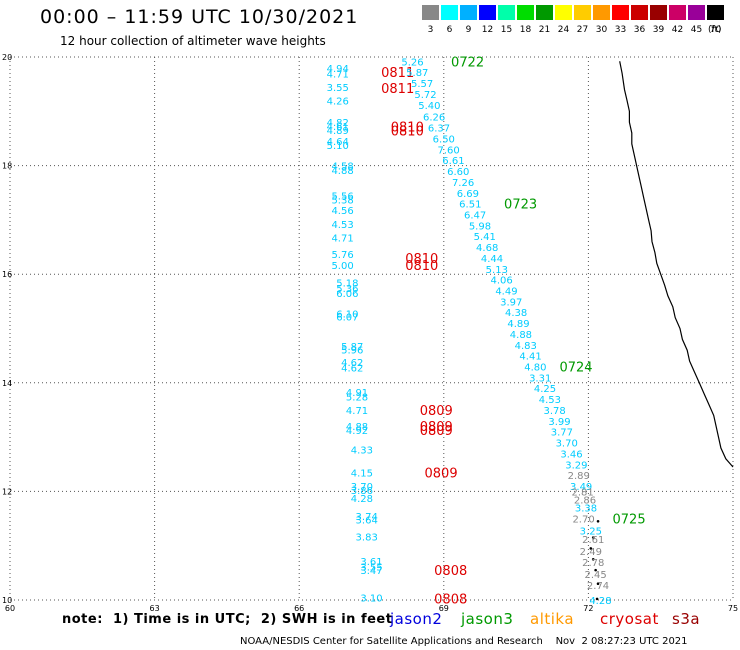 This screenshot has height=650, width=740. I want to click on wave-height-label: 3.74, so click(367, 517).